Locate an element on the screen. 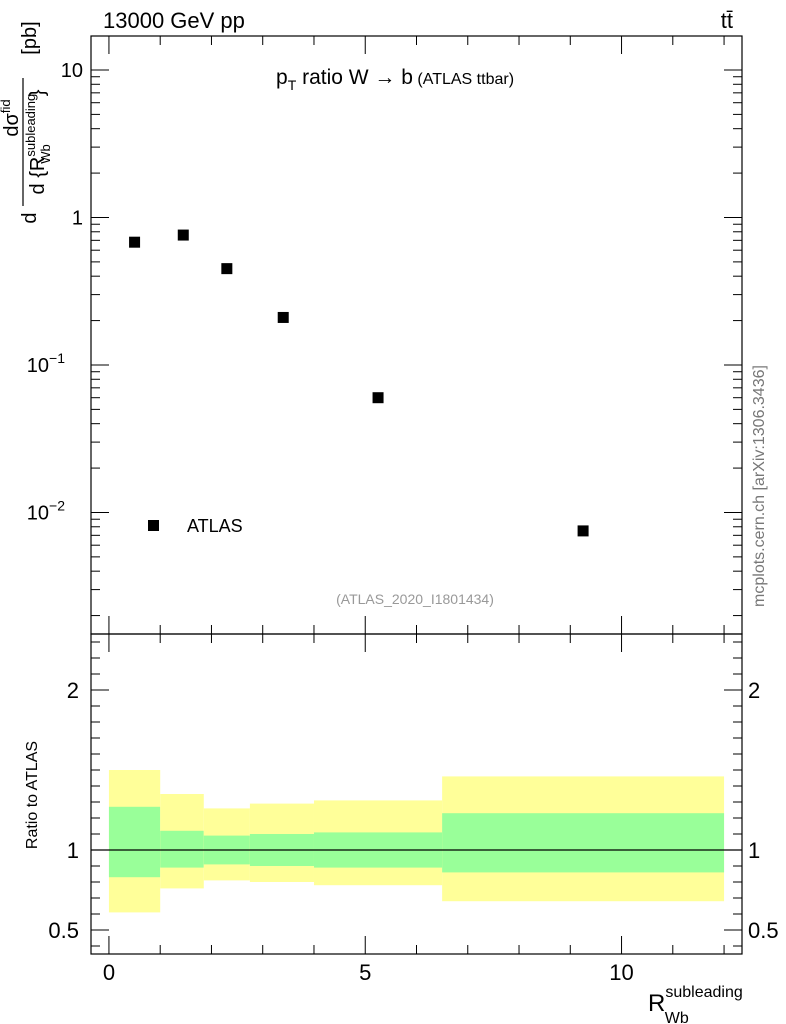  x-axis-label: Rsubleading Wb is located at coordinates (695, 1004).